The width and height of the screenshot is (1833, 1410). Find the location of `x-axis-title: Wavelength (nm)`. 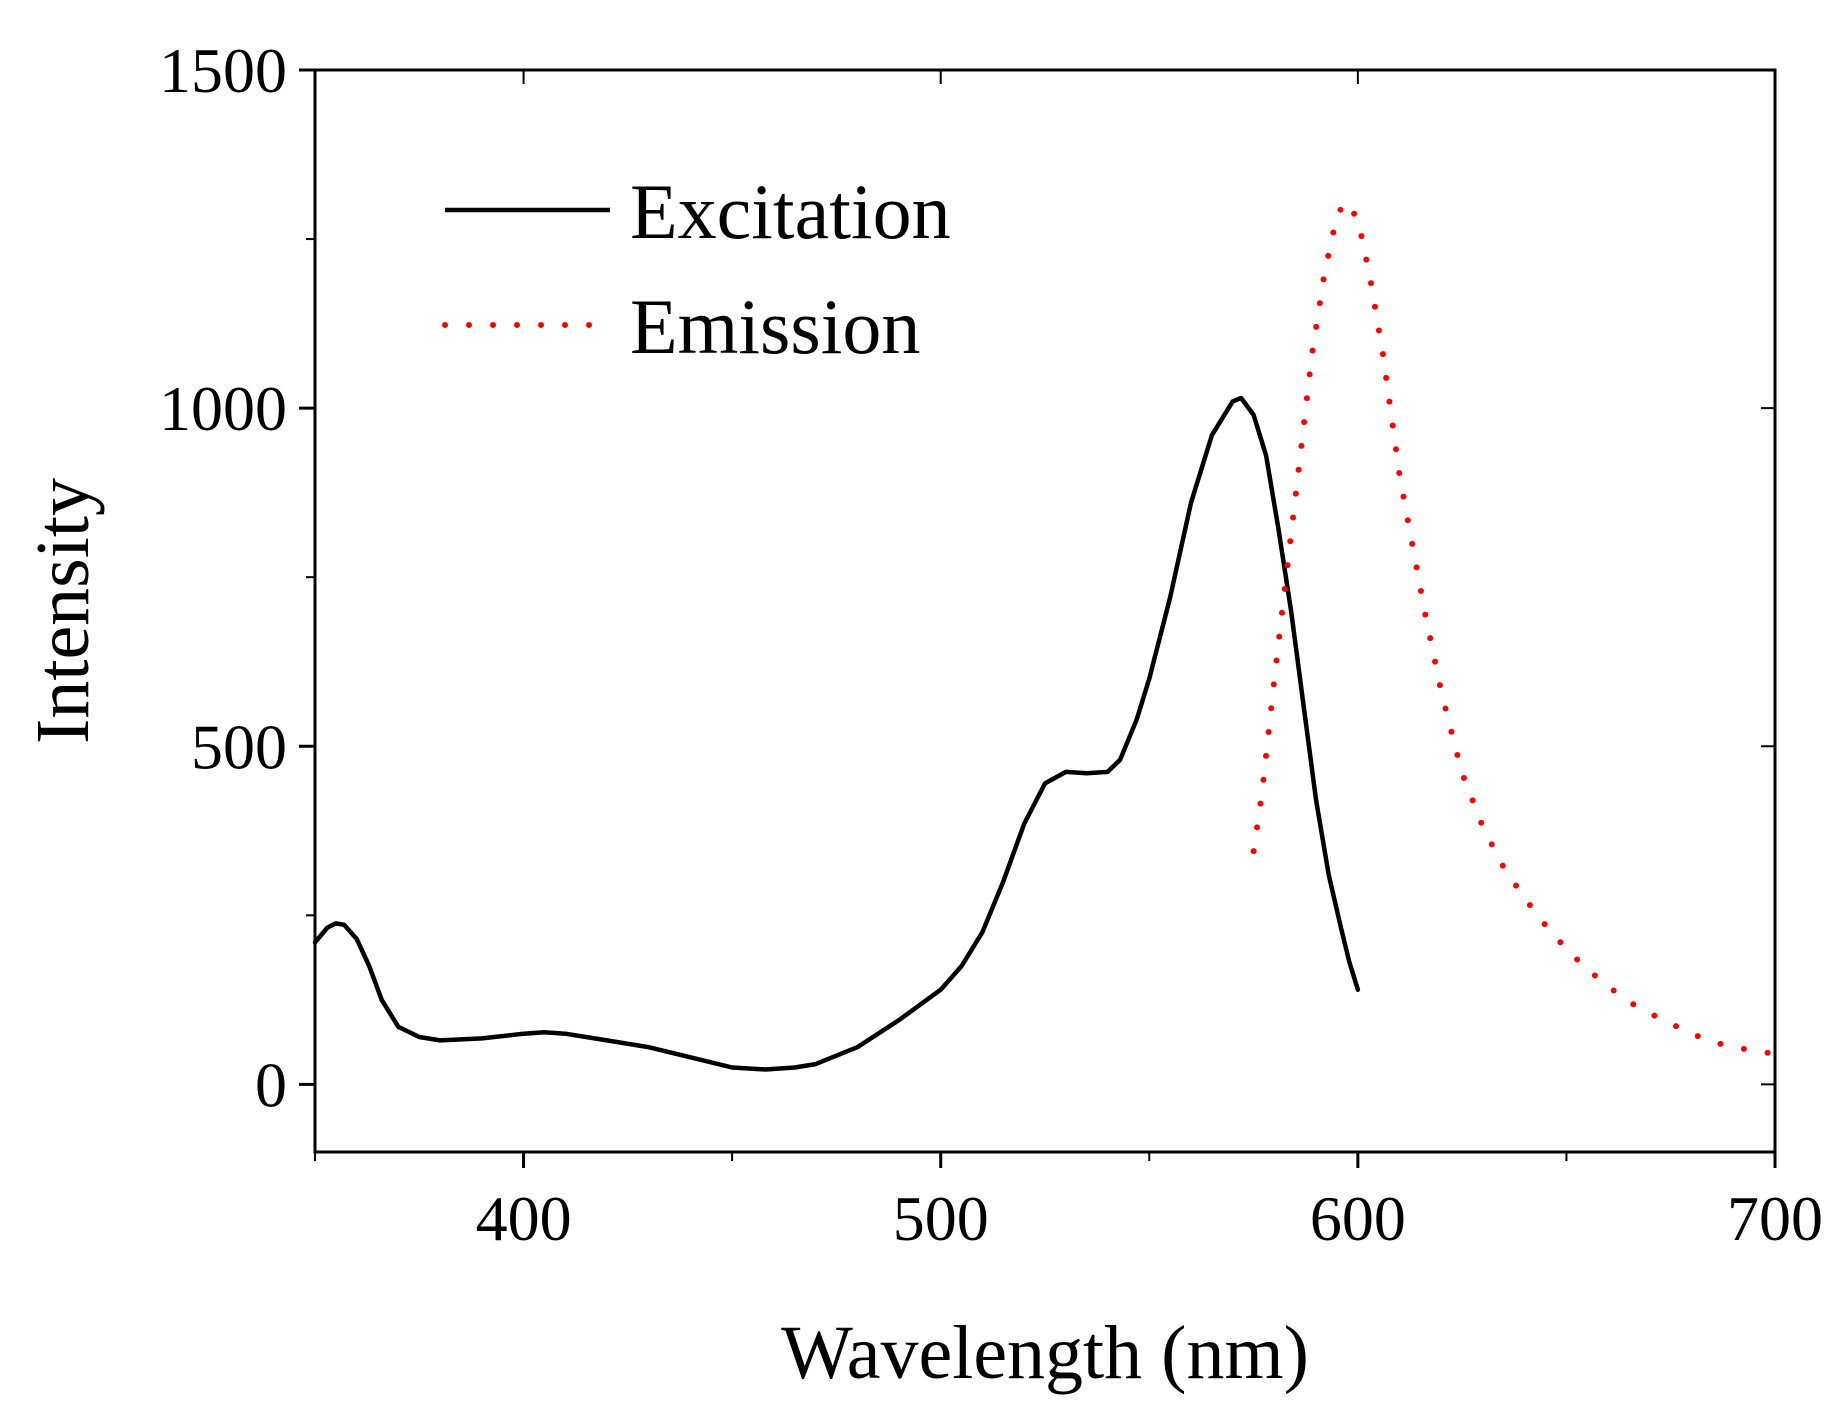

x-axis-title: Wavelength (nm) is located at coordinates (1045, 1353).